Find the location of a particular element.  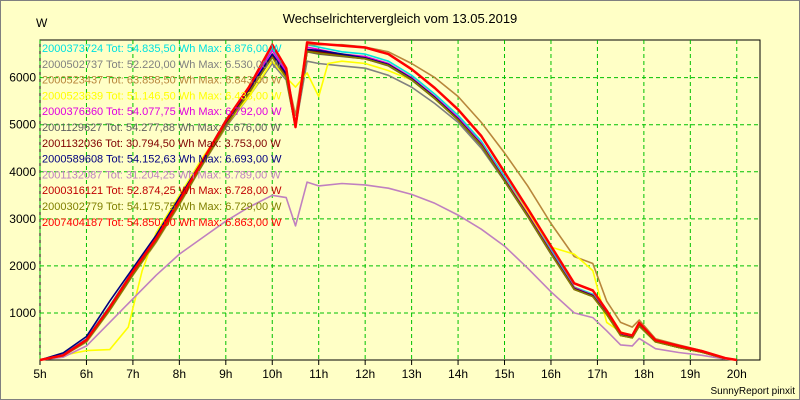

x-tick-label: 12h is located at coordinates (365, 374).